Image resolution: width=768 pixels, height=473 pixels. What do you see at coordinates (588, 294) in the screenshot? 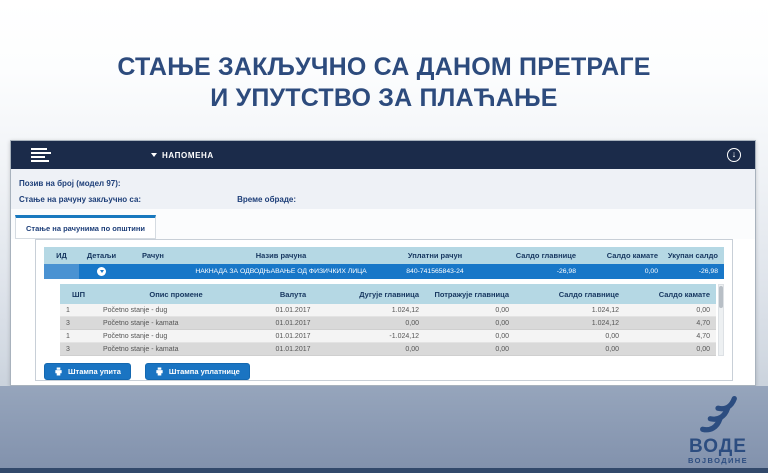
I see `col-saldo-glavnice-2: Салдо главнице` at bounding box center [588, 294].